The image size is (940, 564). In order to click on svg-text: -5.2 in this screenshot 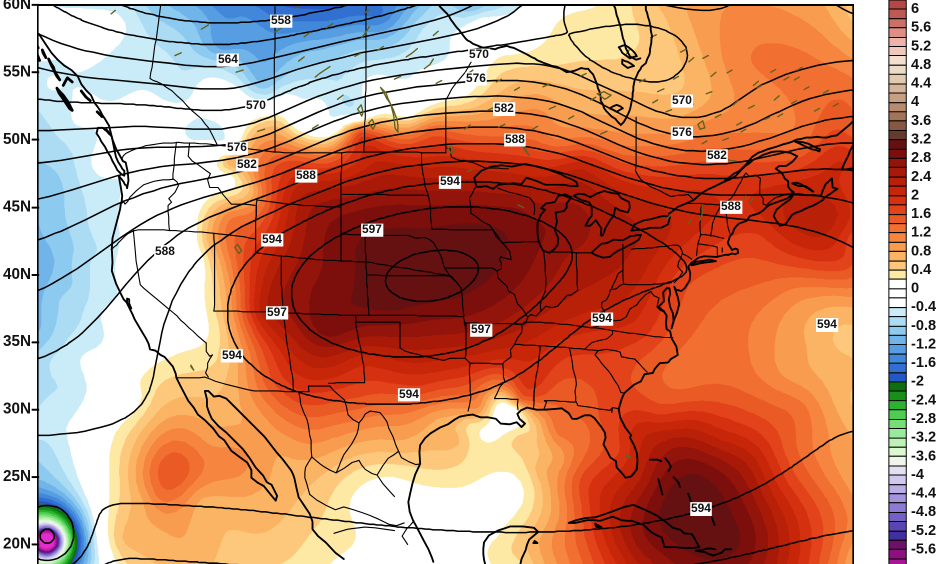, I will do `click(923, 531)`.